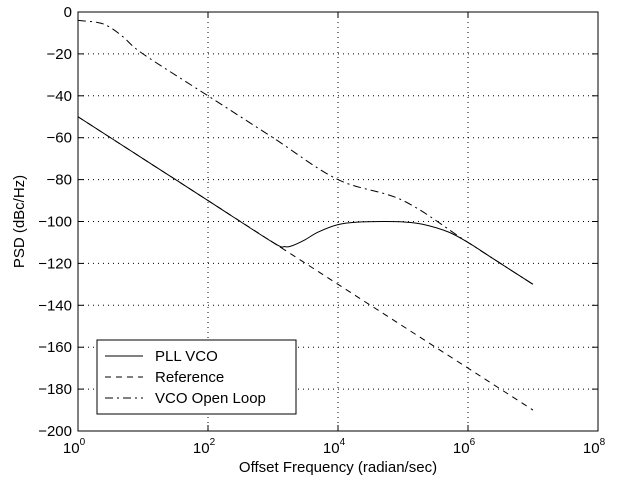 The image size is (626, 479). Describe the element at coordinates (55, 347) in the screenshot. I see `y-tick-label: −160` at that location.